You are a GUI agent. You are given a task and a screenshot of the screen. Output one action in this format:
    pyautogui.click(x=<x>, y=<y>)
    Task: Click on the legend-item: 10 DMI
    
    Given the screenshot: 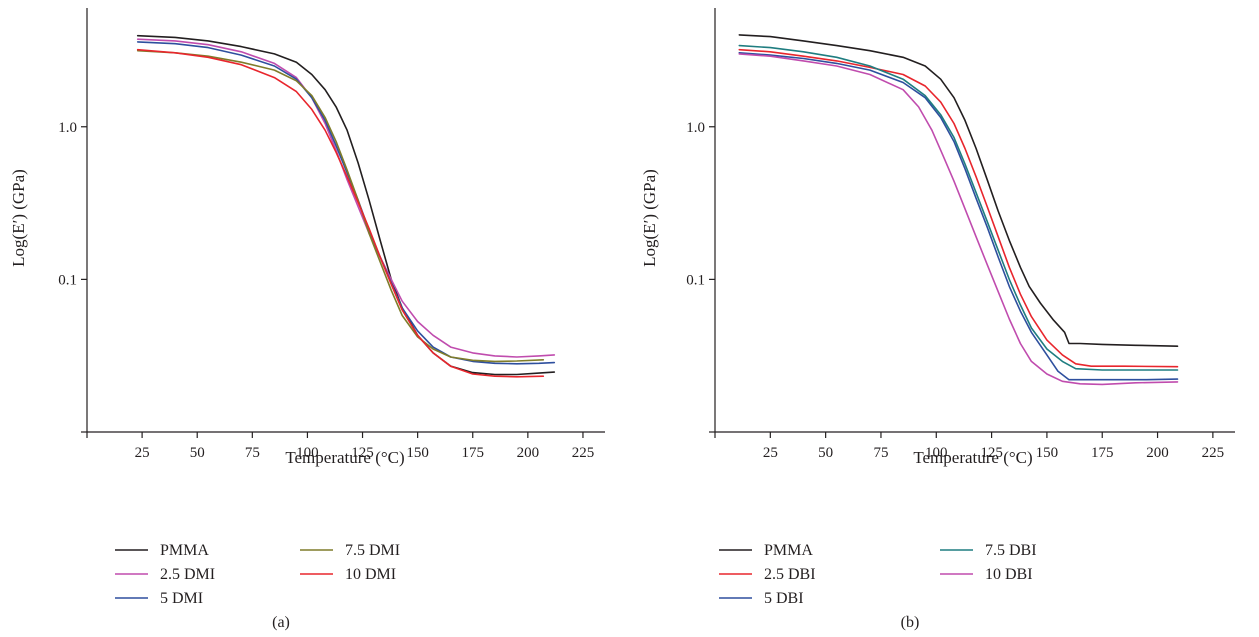 What is the action you would take?
    pyautogui.click(x=348, y=574)
    